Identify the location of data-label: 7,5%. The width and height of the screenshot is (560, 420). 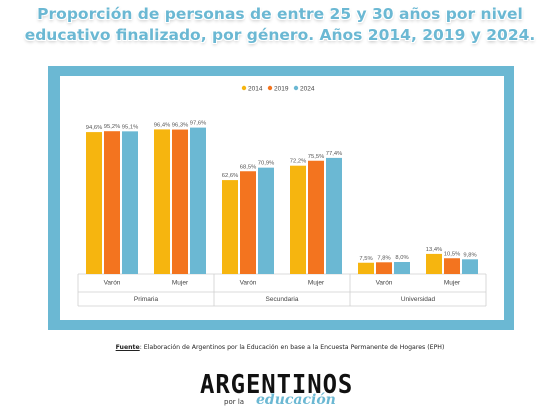
(365, 259).